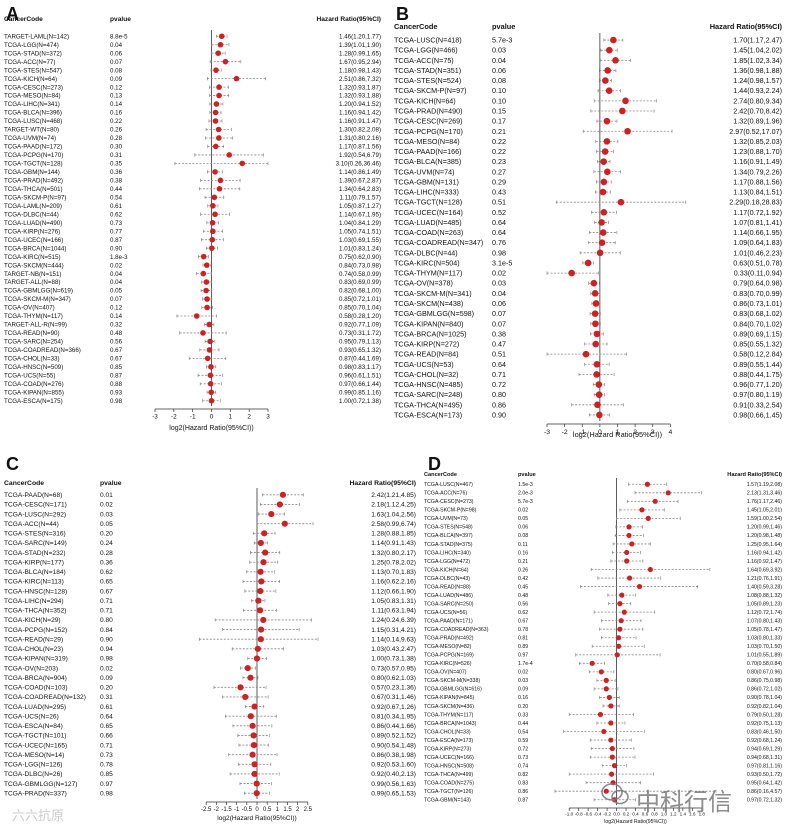  Describe the element at coordinates (32, 359) in the screenshot. I see `row-label: TCGA-CHOL(N=33)` at that location.